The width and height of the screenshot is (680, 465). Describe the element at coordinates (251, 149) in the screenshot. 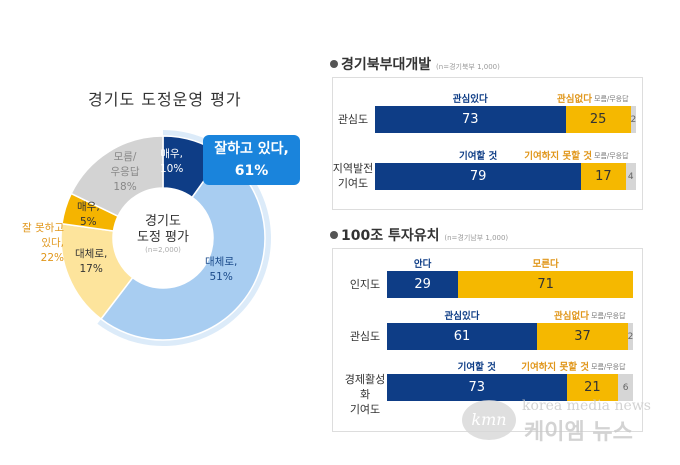

I see `callout-label: 잘하고 있다,` at that location.